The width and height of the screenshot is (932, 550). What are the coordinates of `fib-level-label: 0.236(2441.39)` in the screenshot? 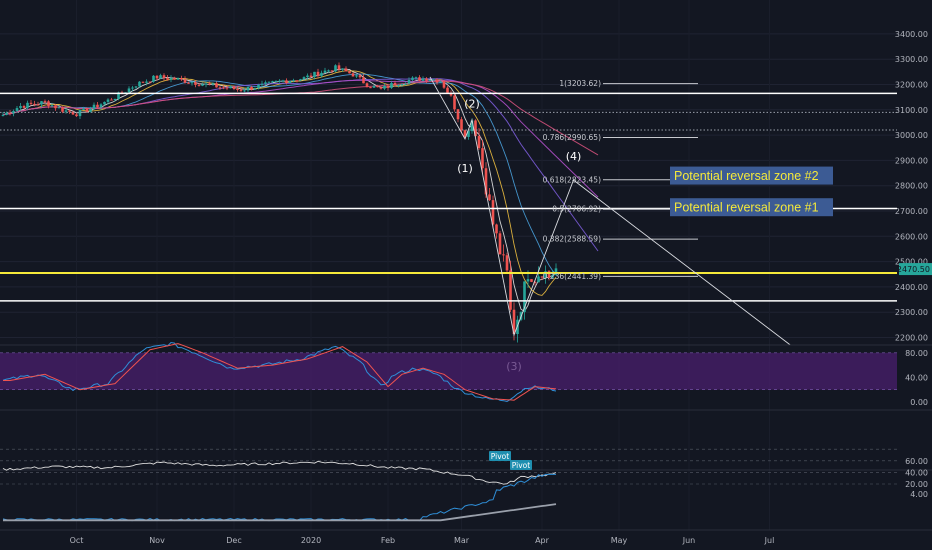 It's located at (572, 276).